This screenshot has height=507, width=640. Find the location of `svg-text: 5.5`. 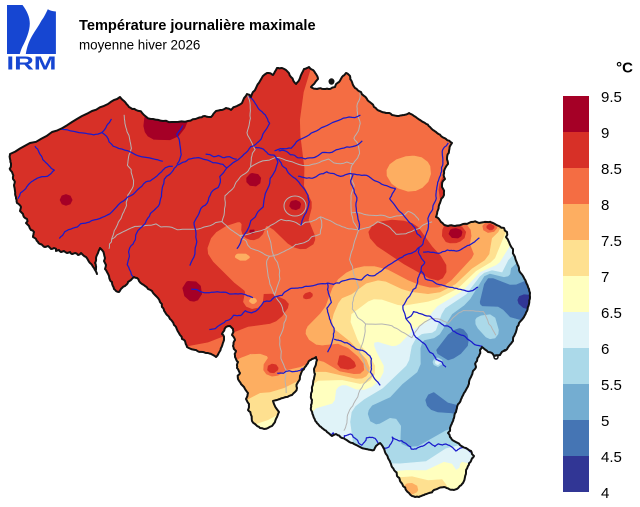

svg-text: 5.5 is located at coordinates (611, 385).